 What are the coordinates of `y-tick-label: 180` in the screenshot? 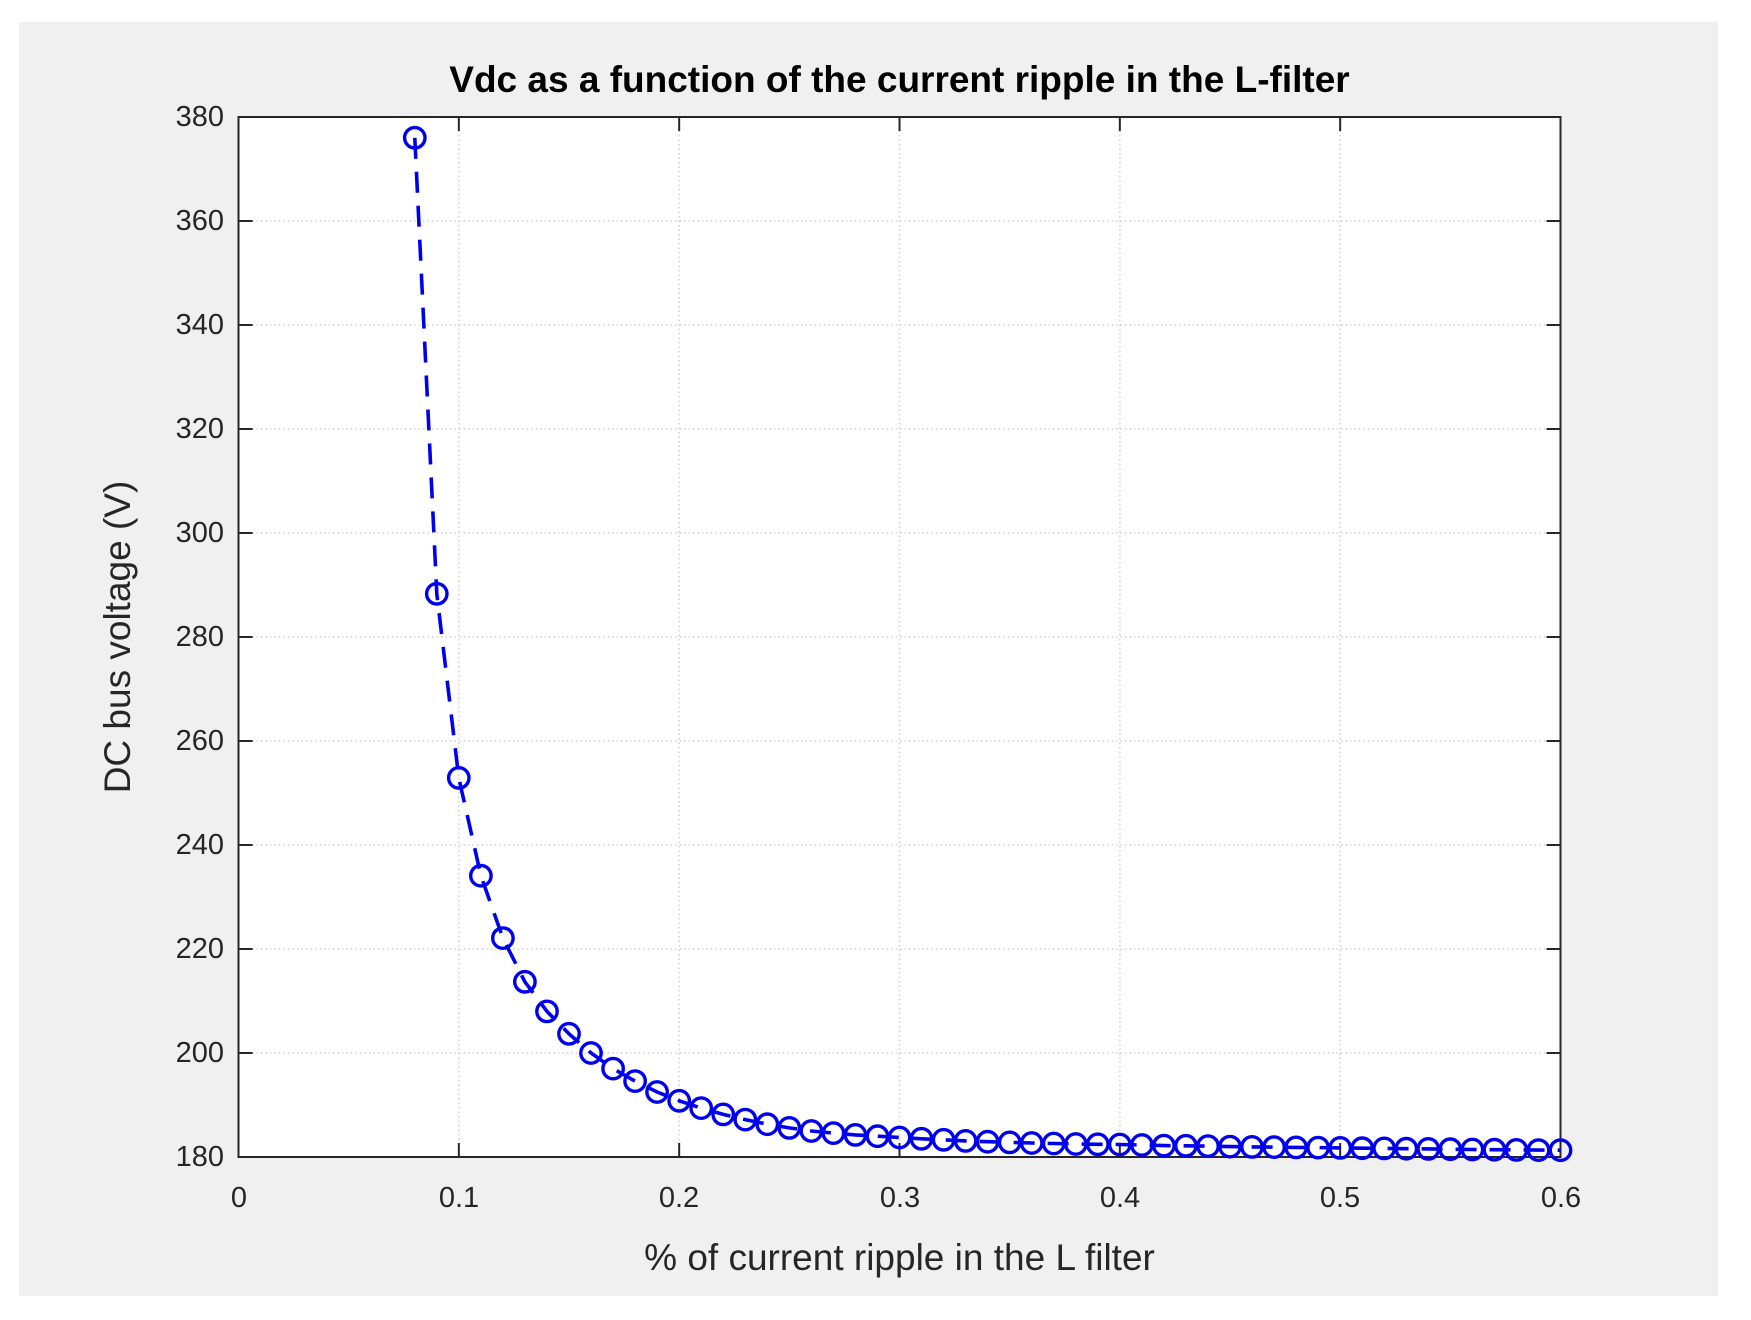 It's located at (199, 1157).